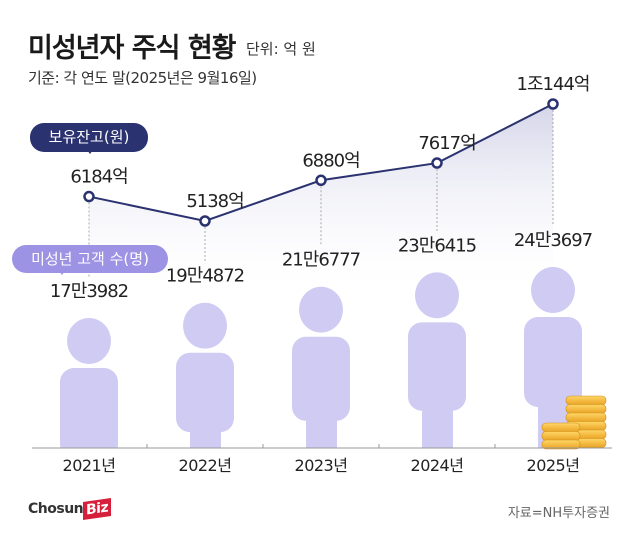 This screenshot has width=640, height=535. Describe the element at coordinates (98, 177) in the screenshot. I see `balance-label: 6184억` at that location.